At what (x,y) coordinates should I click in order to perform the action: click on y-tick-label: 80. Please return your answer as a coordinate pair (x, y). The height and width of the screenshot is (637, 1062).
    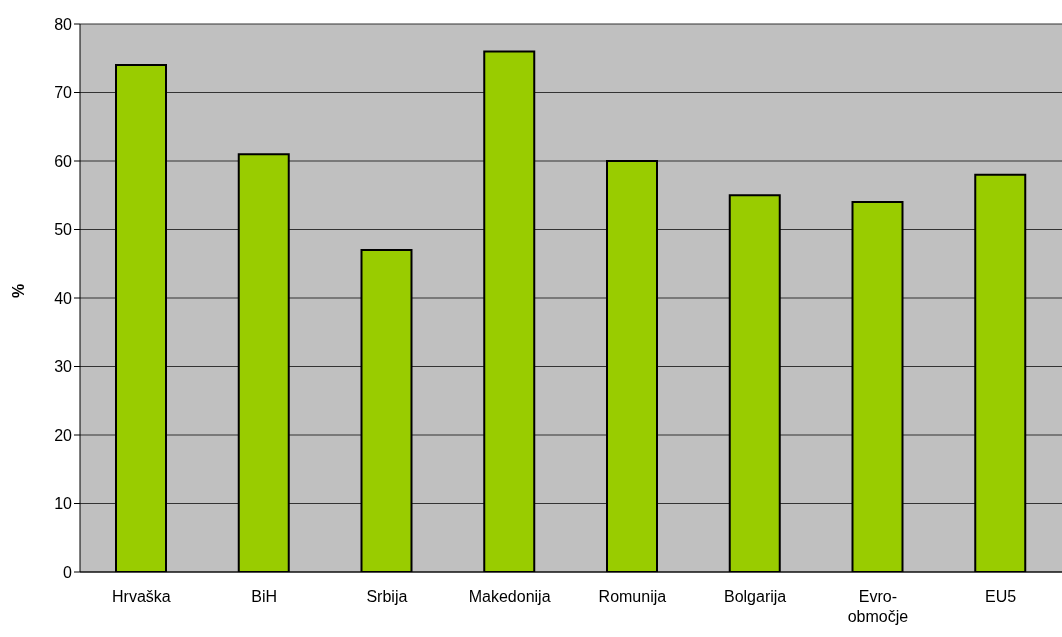
    Looking at the image, I should click on (63, 24).